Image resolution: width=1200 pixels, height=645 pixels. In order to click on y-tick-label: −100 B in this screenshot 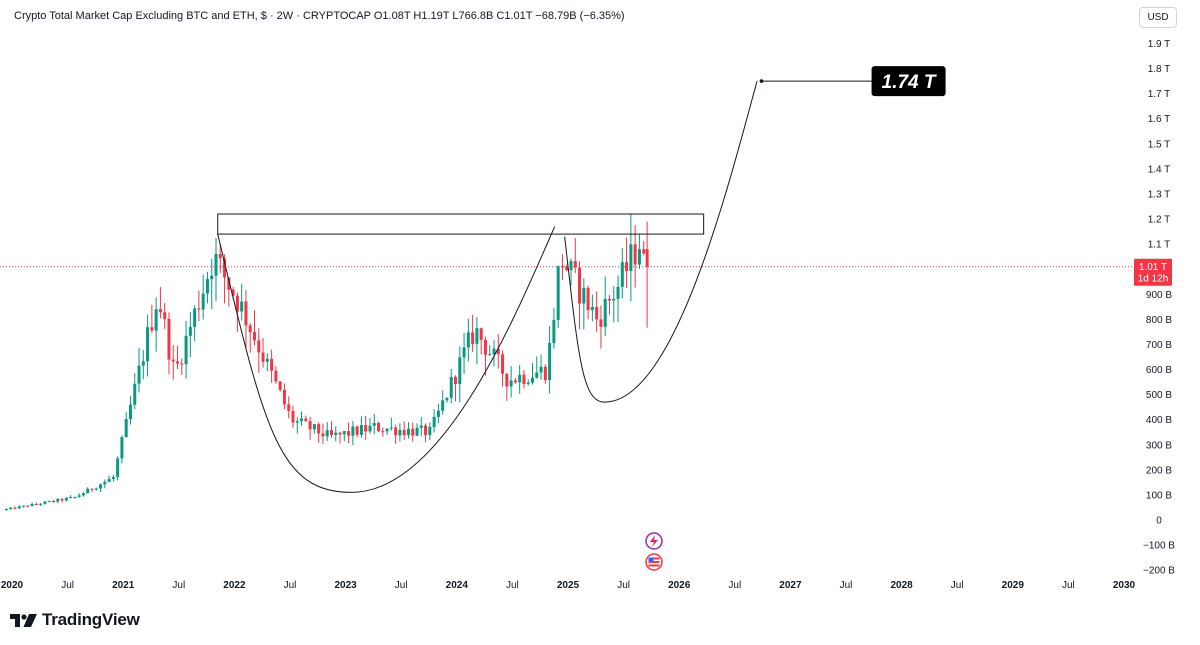, I will do `click(1159, 546)`.